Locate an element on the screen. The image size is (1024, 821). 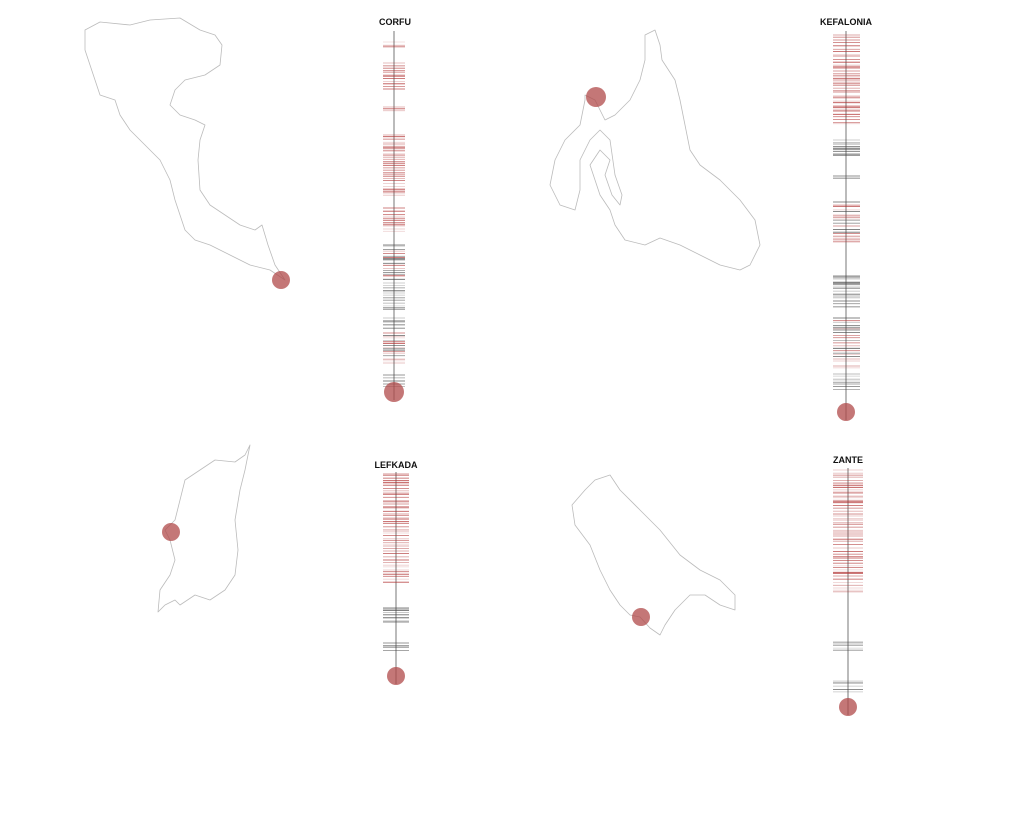
panel-title: KEFALONIA is located at coordinates (846, 22).